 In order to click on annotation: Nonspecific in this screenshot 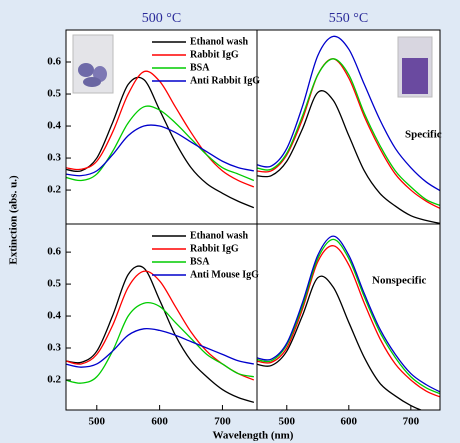, I will do `click(399, 281)`.